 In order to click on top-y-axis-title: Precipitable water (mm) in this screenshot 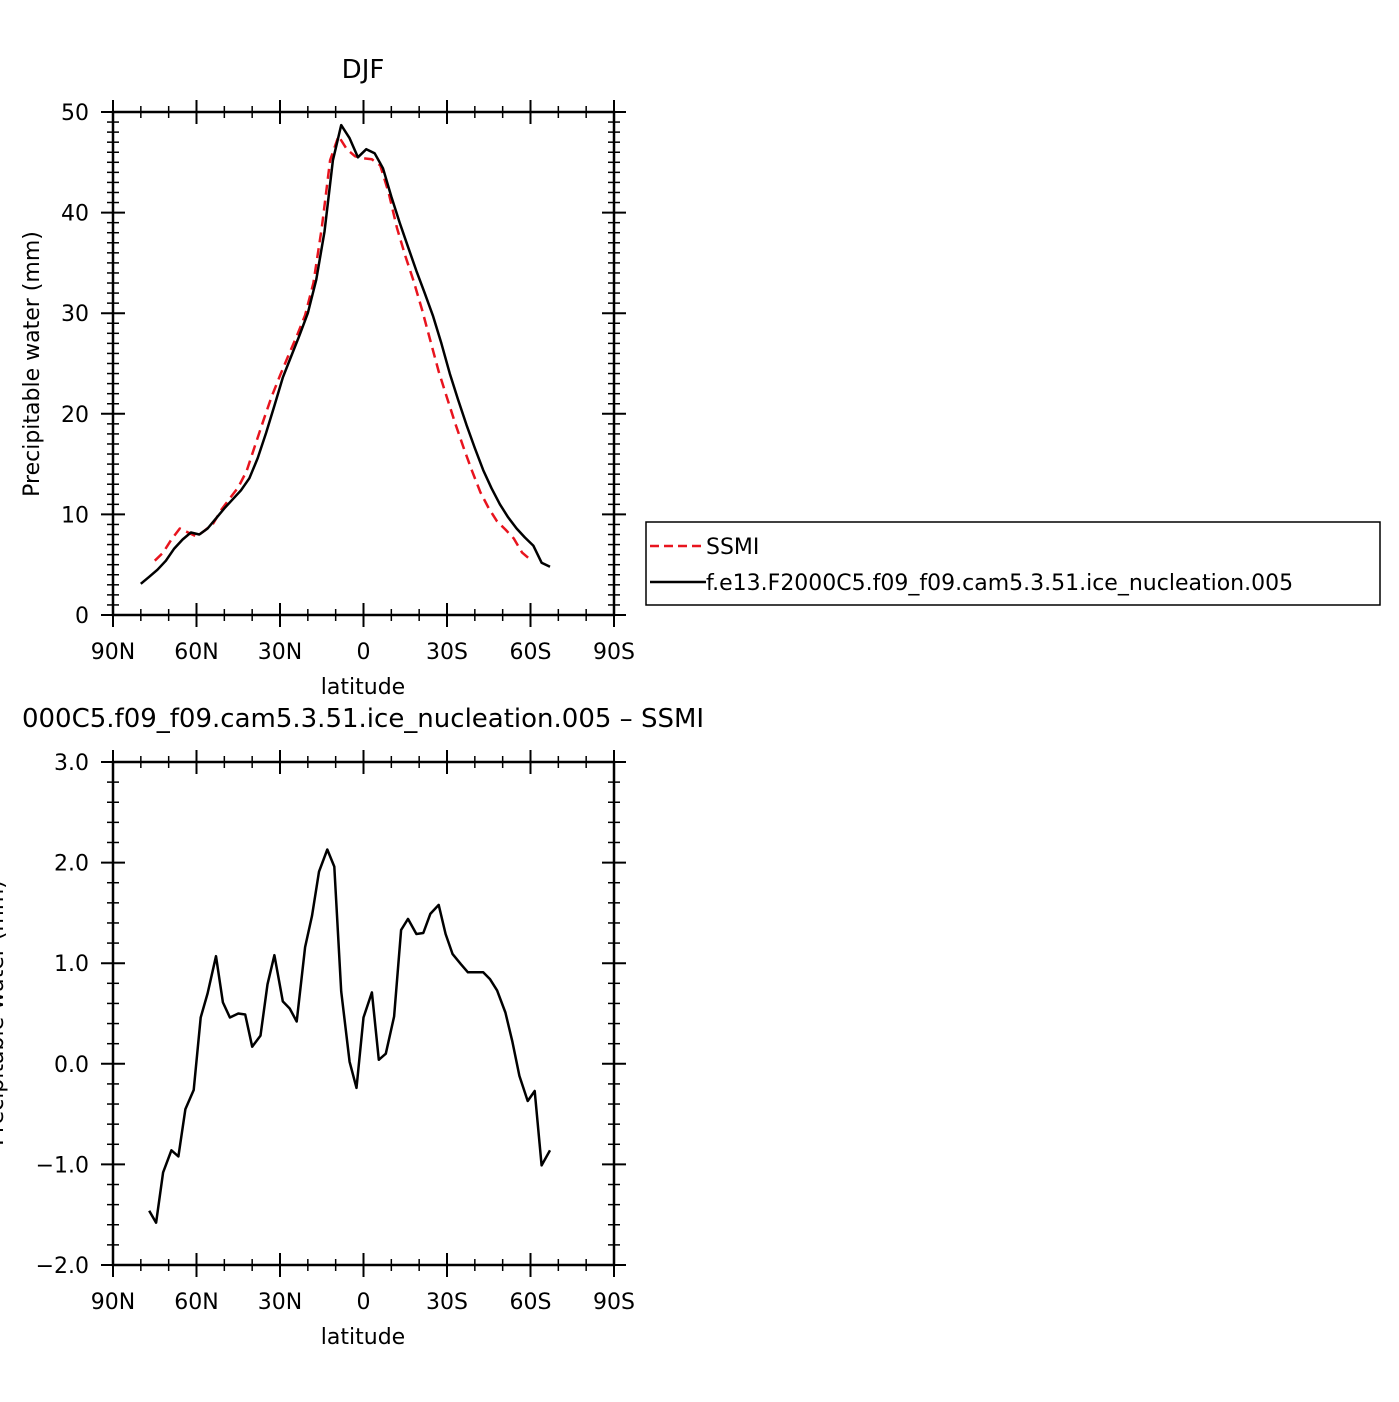, I will do `click(32, 364)`.